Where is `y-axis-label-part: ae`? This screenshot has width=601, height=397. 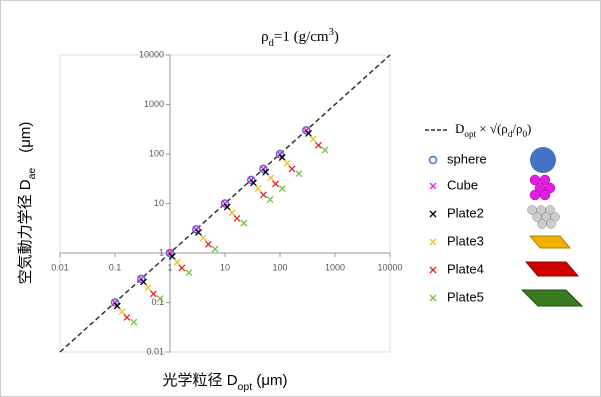 y-axis-label-part: ae is located at coordinates (32, 174).